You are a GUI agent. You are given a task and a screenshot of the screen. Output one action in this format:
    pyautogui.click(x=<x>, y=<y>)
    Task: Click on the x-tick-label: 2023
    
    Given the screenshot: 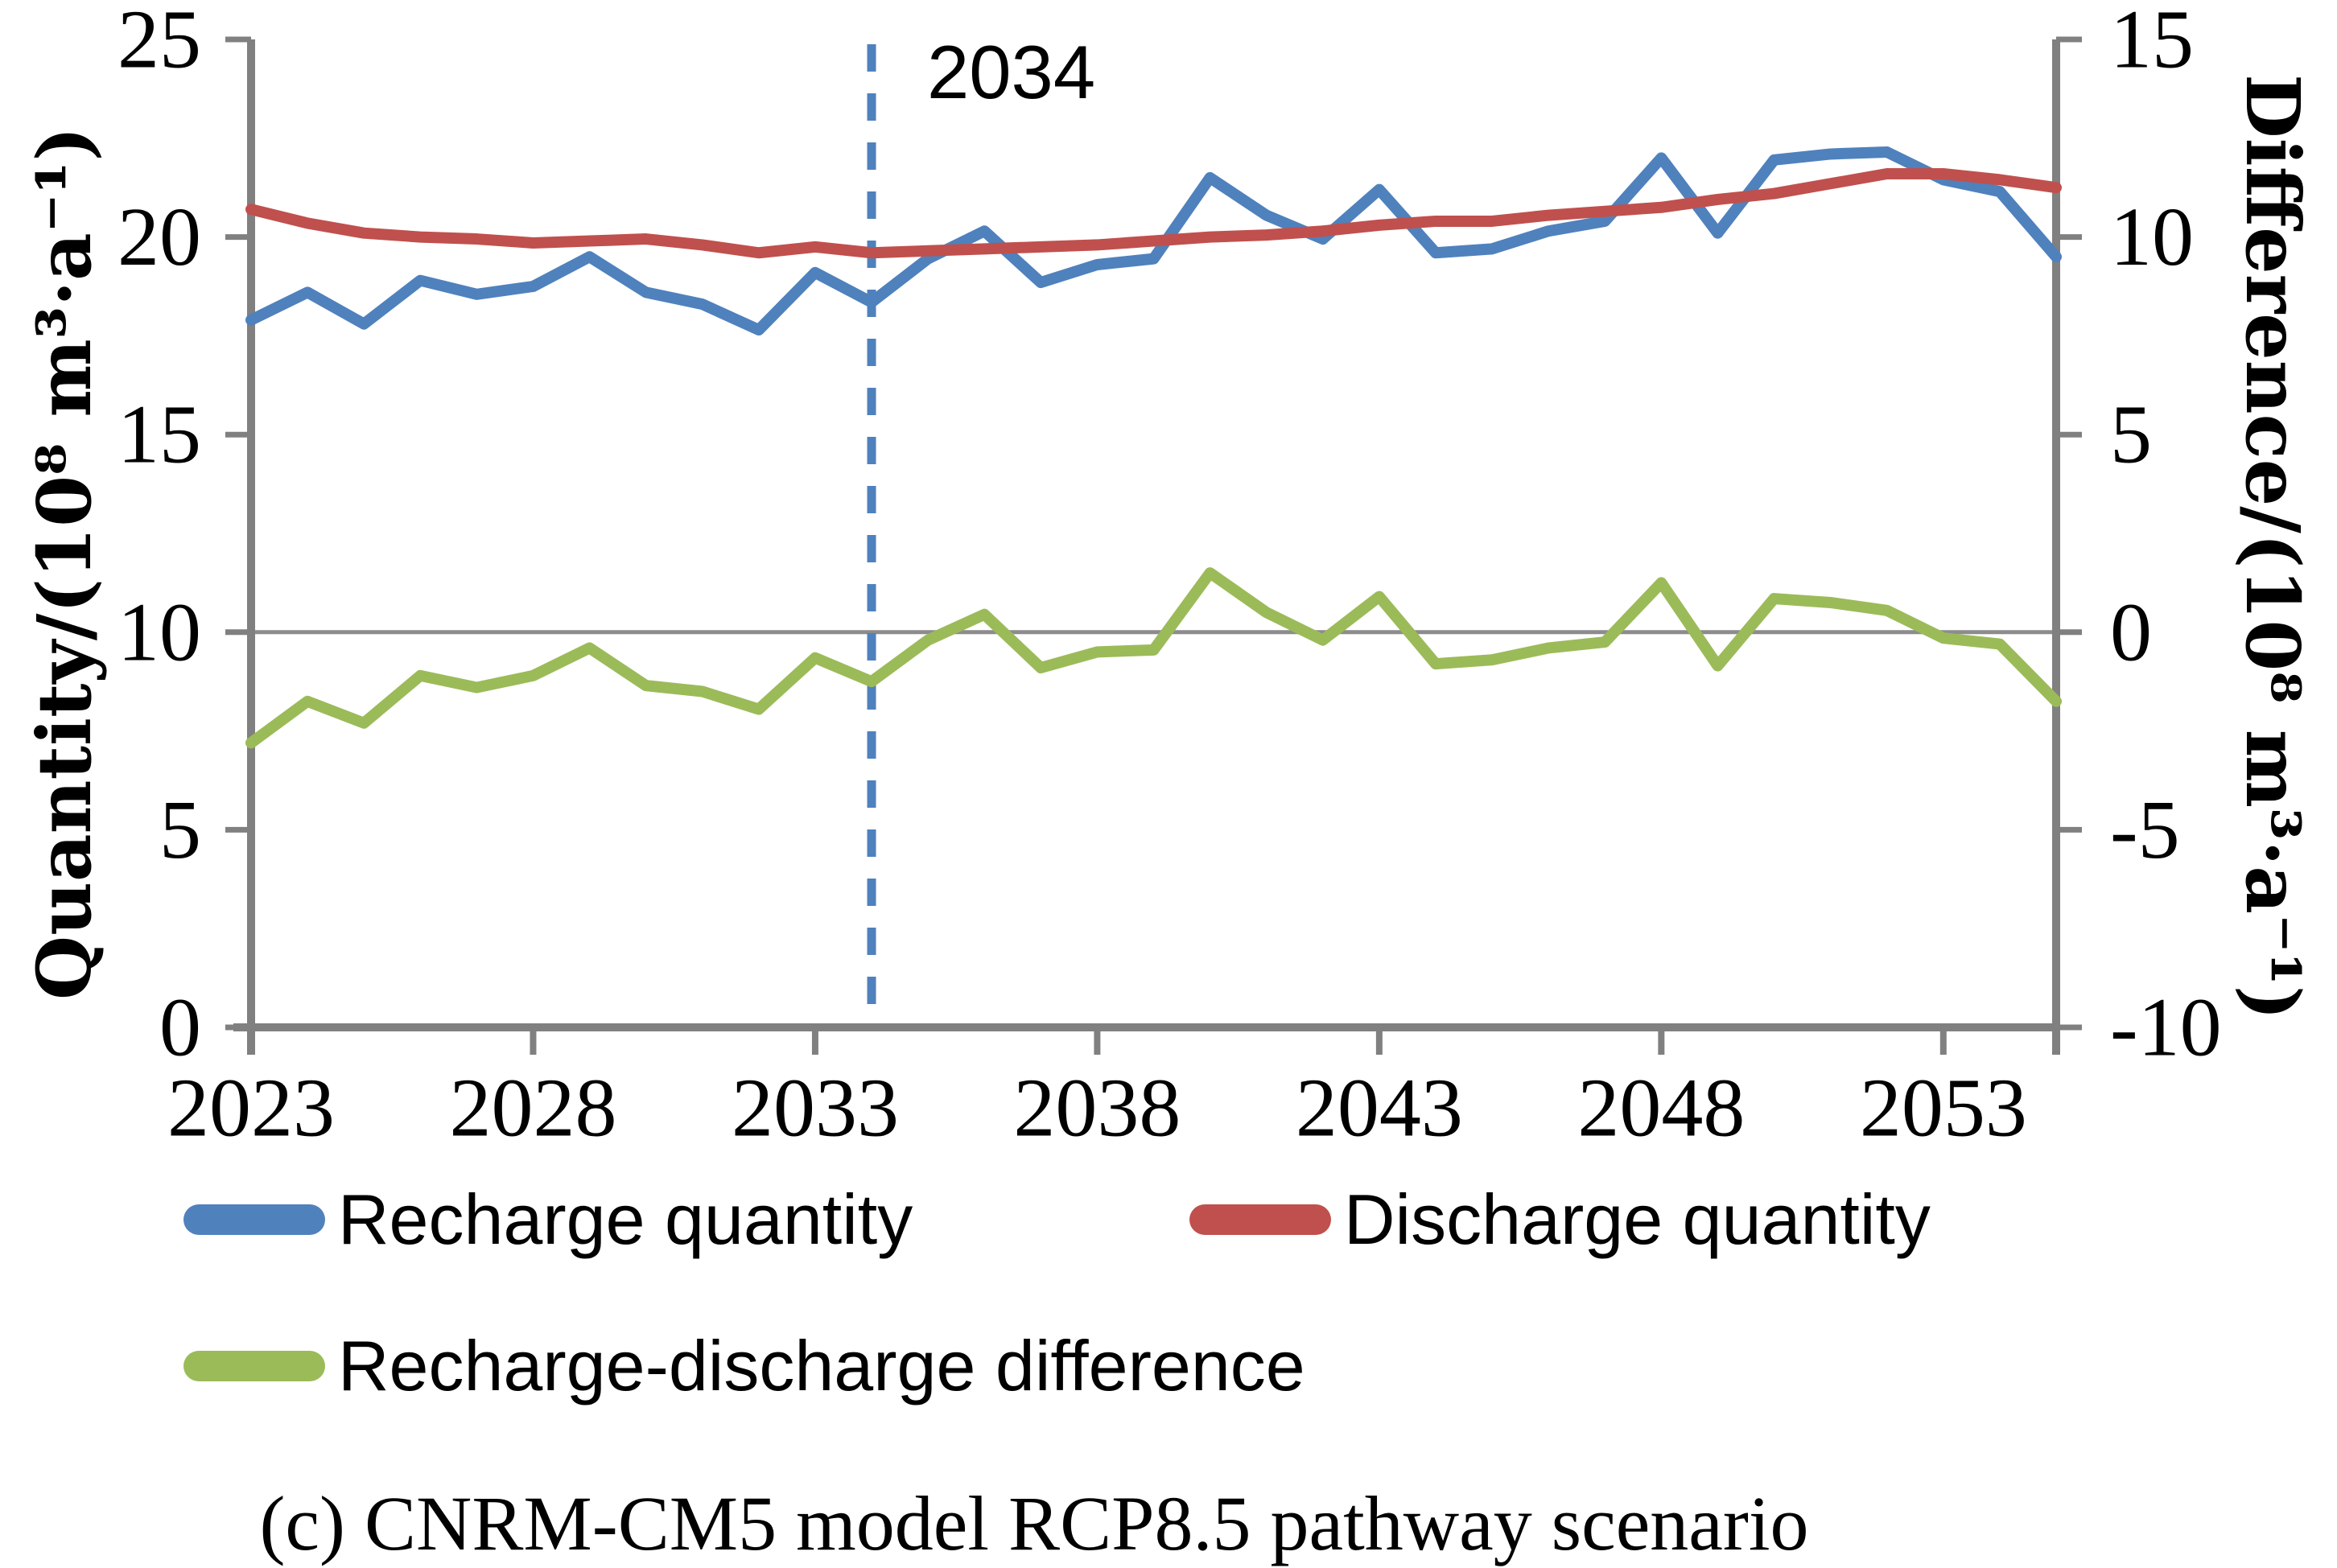 What is the action you would take?
    pyautogui.click(x=251, y=1108)
    